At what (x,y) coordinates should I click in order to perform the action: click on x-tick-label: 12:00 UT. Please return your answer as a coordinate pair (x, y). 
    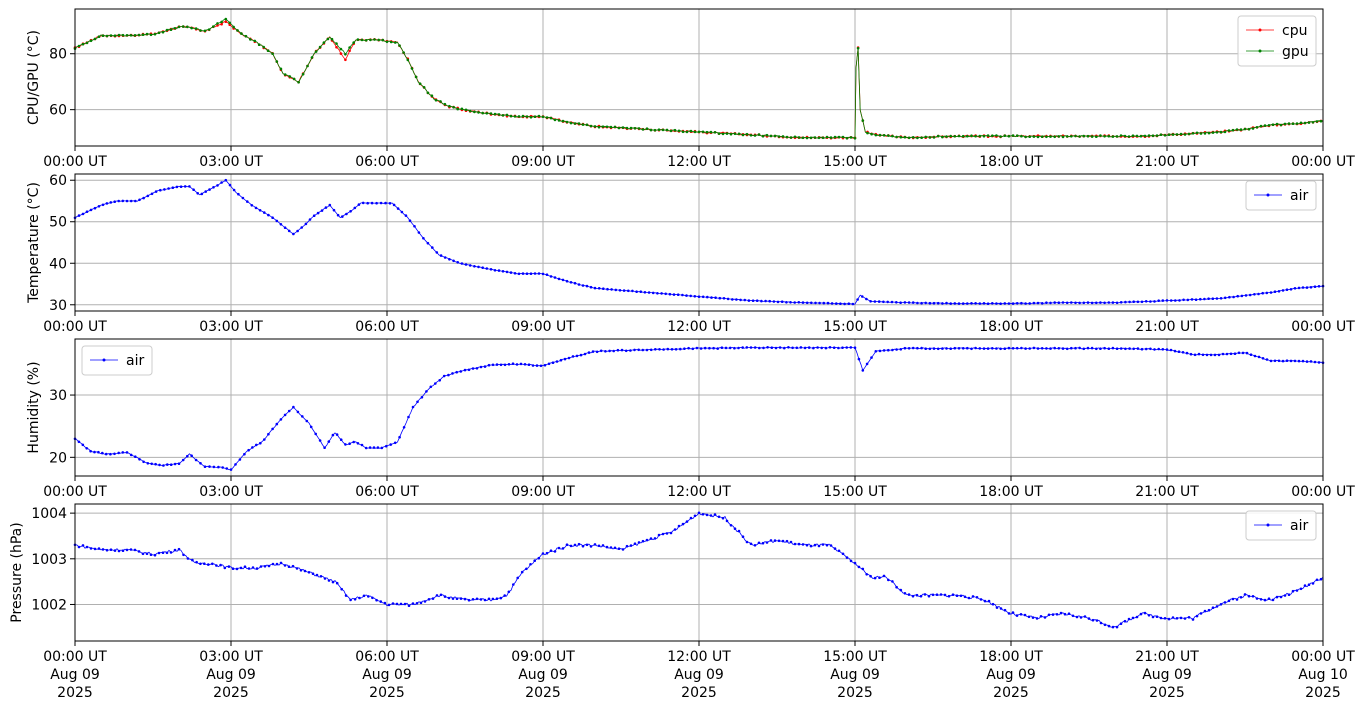
    Looking at the image, I should click on (699, 162).